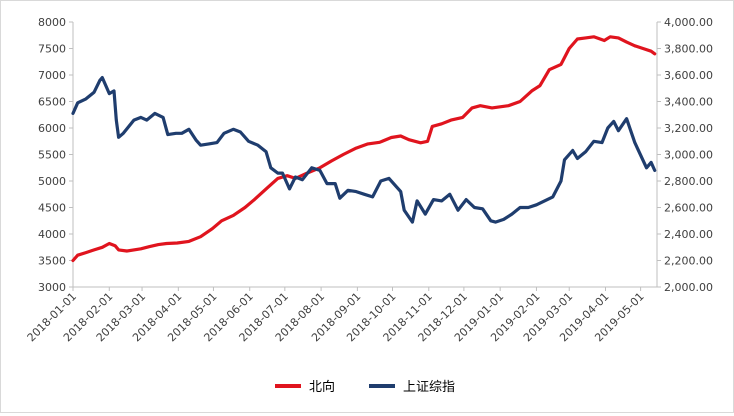 The image size is (734, 416). What do you see at coordinates (52, 75) in the screenshot?
I see `left-tick-label: 7000` at bounding box center [52, 75].